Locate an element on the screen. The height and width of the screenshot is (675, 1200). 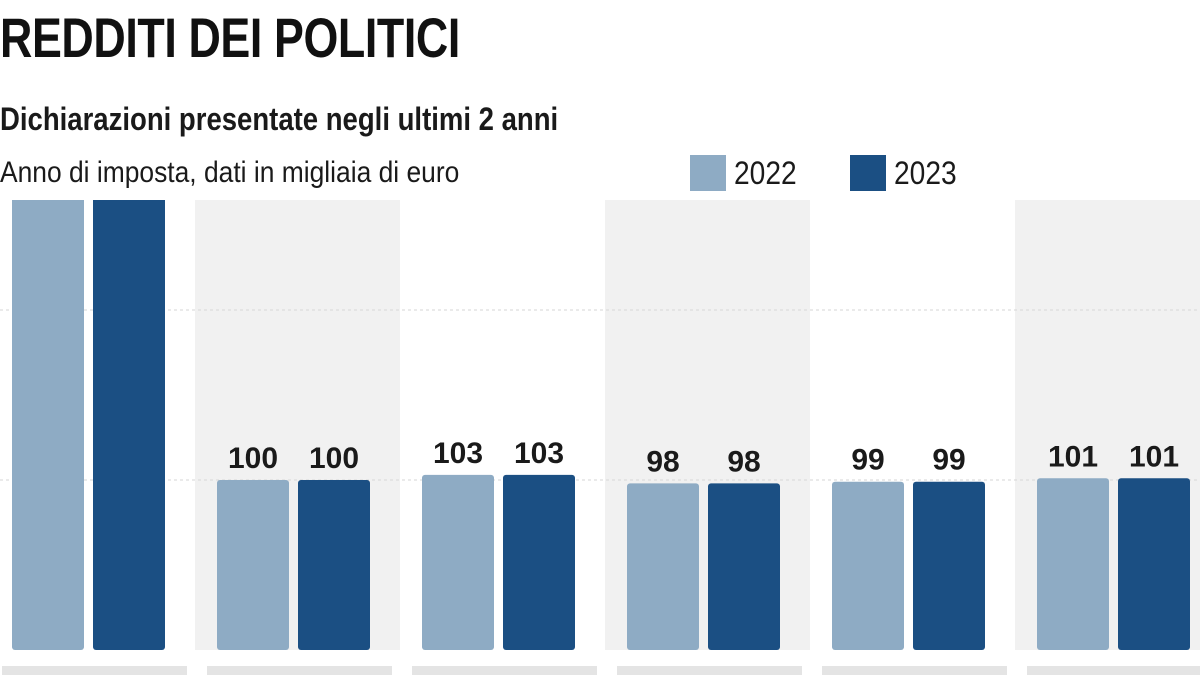
data-label-2023: 103 is located at coordinates (539, 453).